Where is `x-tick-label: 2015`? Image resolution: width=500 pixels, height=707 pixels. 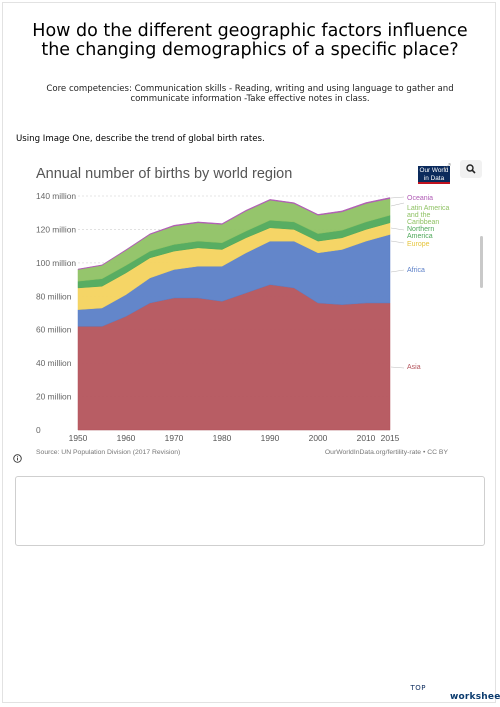 x-tick-label: 2015 is located at coordinates (390, 438).